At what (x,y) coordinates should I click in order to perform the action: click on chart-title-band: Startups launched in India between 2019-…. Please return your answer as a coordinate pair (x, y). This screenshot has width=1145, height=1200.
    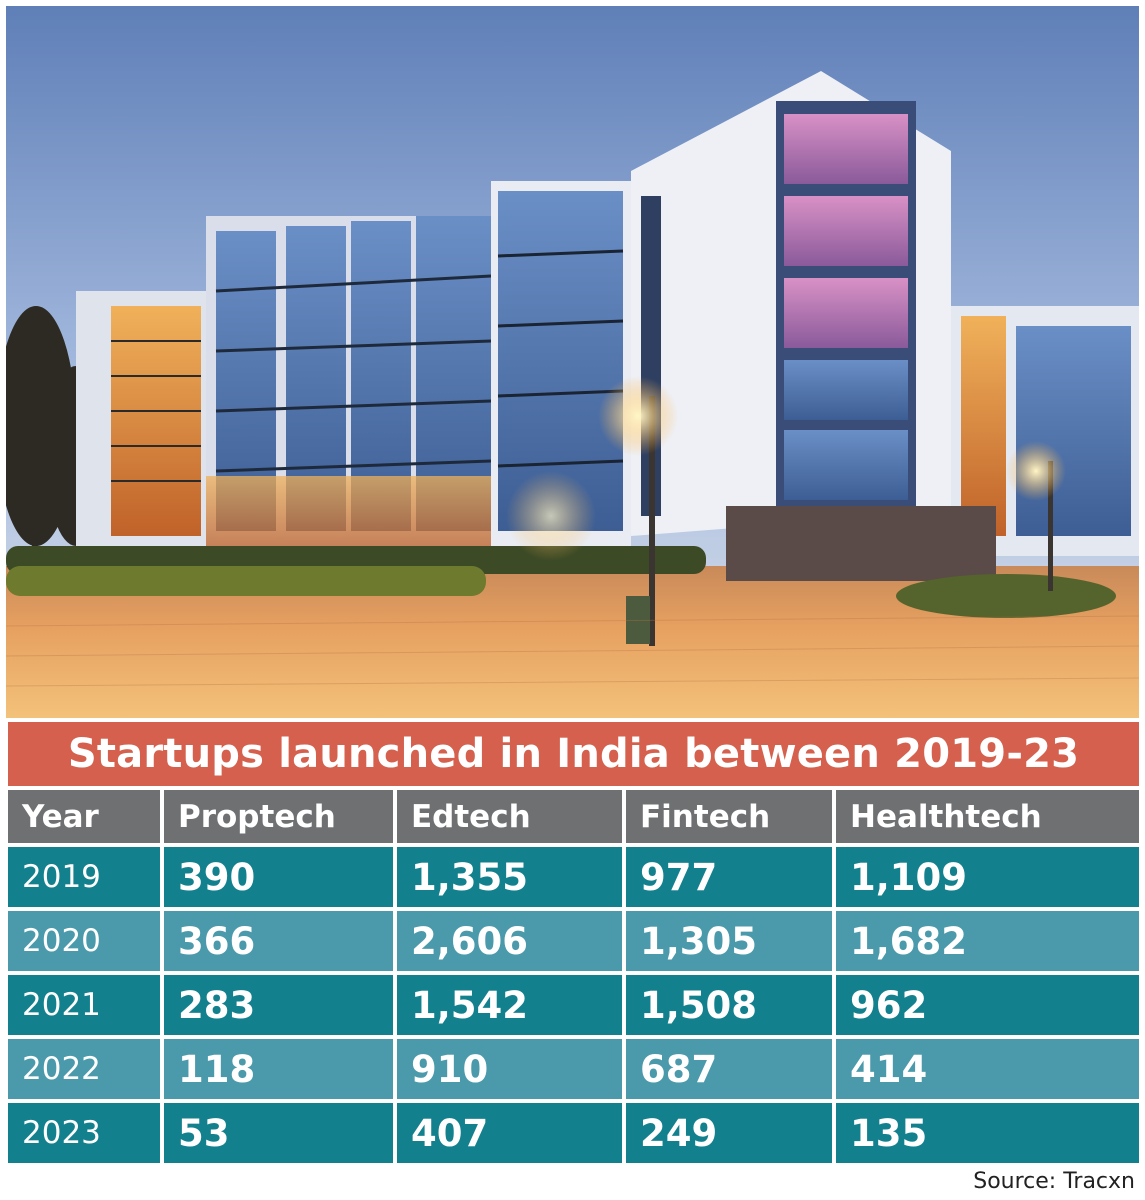
    Looking at the image, I should click on (573, 754).